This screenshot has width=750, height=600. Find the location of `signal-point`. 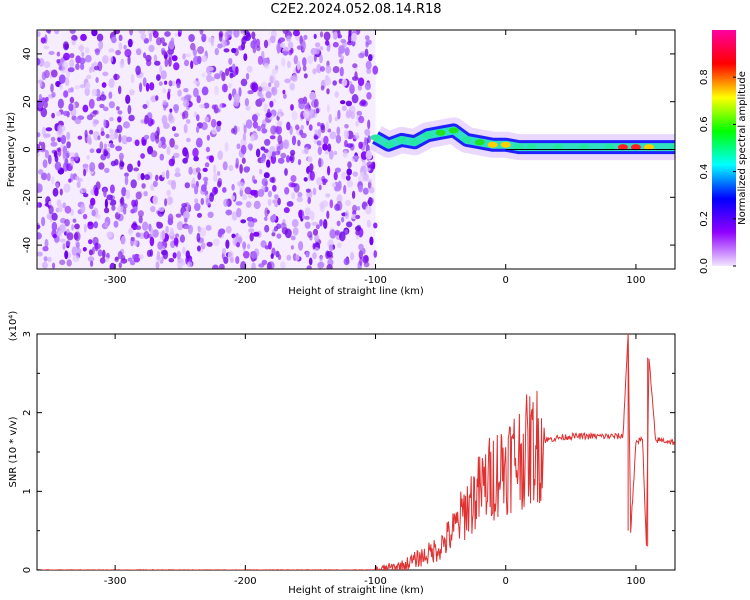

signal-point is located at coordinates (518, 147).